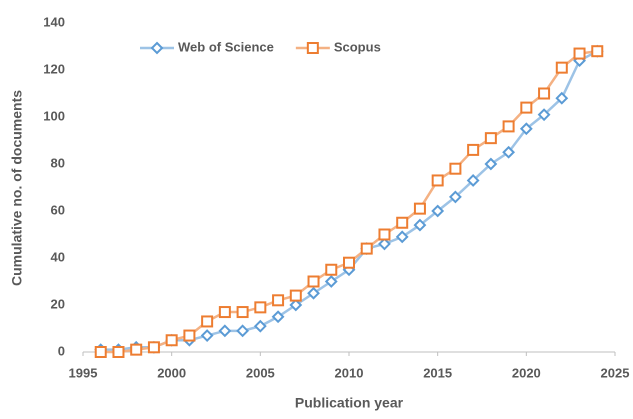  Describe the element at coordinates (58, 303) in the screenshot. I see `y-tick-label: 20` at that location.